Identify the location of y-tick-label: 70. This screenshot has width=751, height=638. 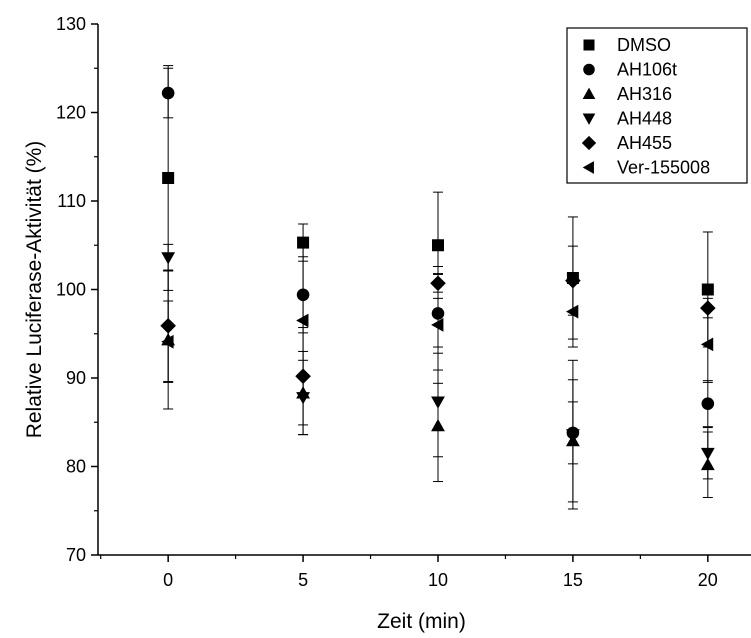
(76, 555).